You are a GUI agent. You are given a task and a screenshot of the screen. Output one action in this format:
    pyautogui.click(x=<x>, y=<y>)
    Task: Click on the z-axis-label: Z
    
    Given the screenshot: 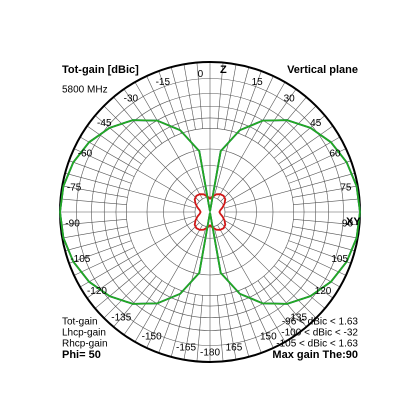 What is the action you would take?
    pyautogui.click(x=223, y=70)
    